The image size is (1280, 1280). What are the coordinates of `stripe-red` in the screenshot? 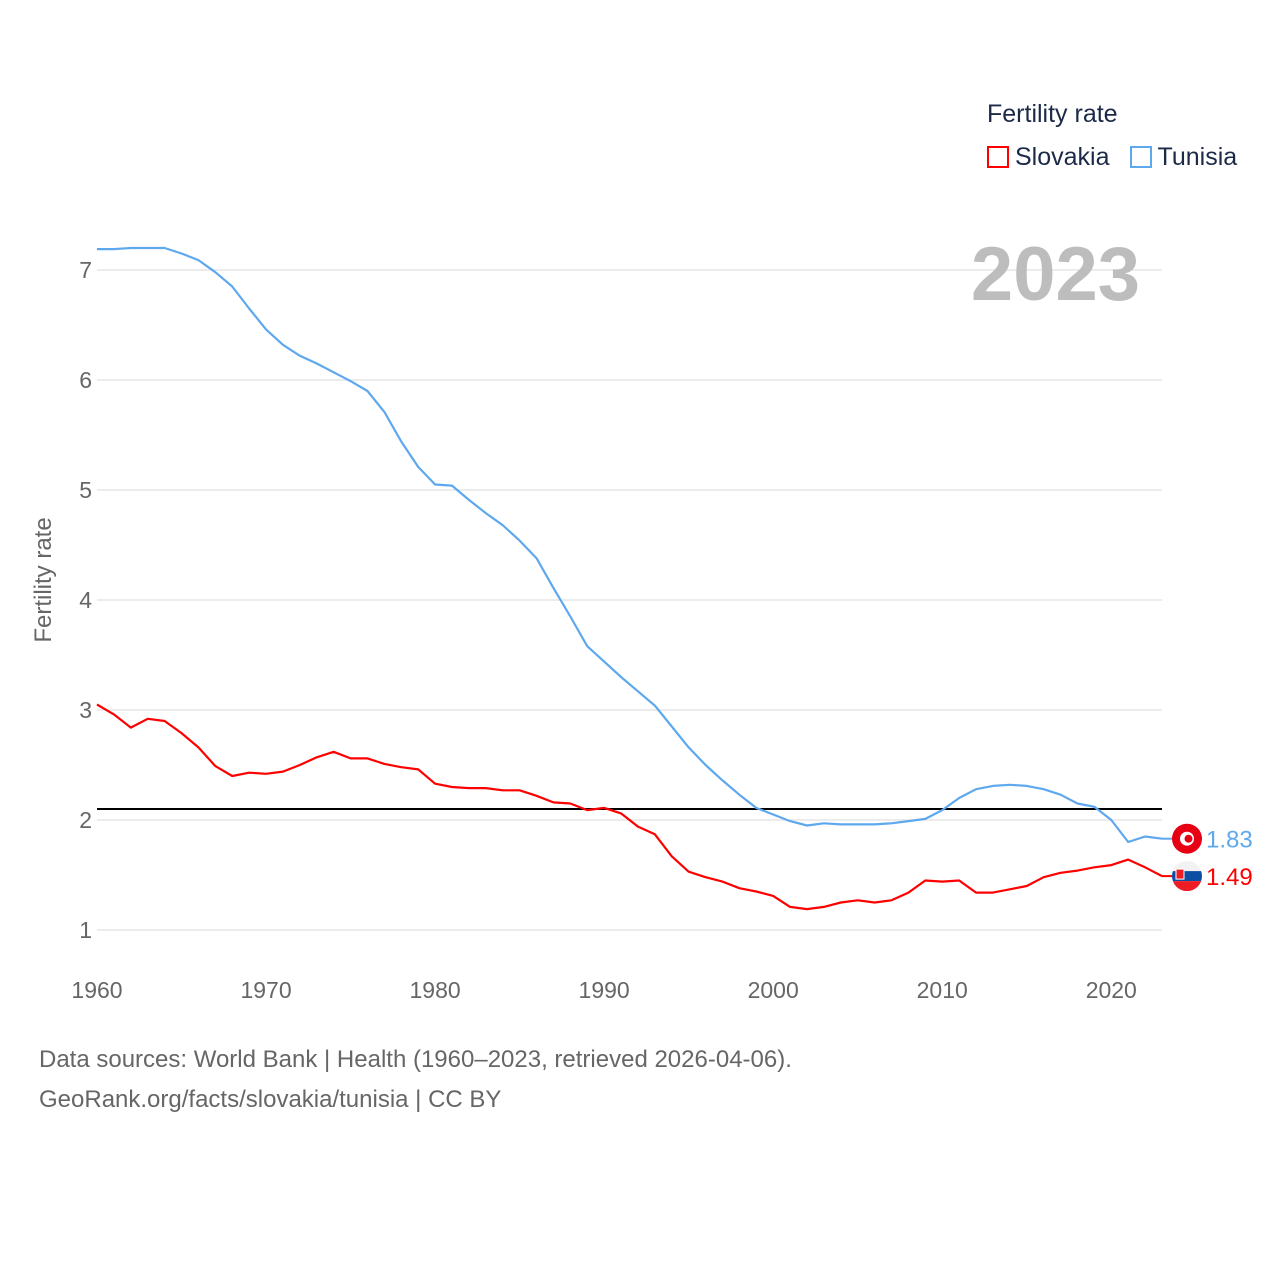 It's located at (1187, 886).